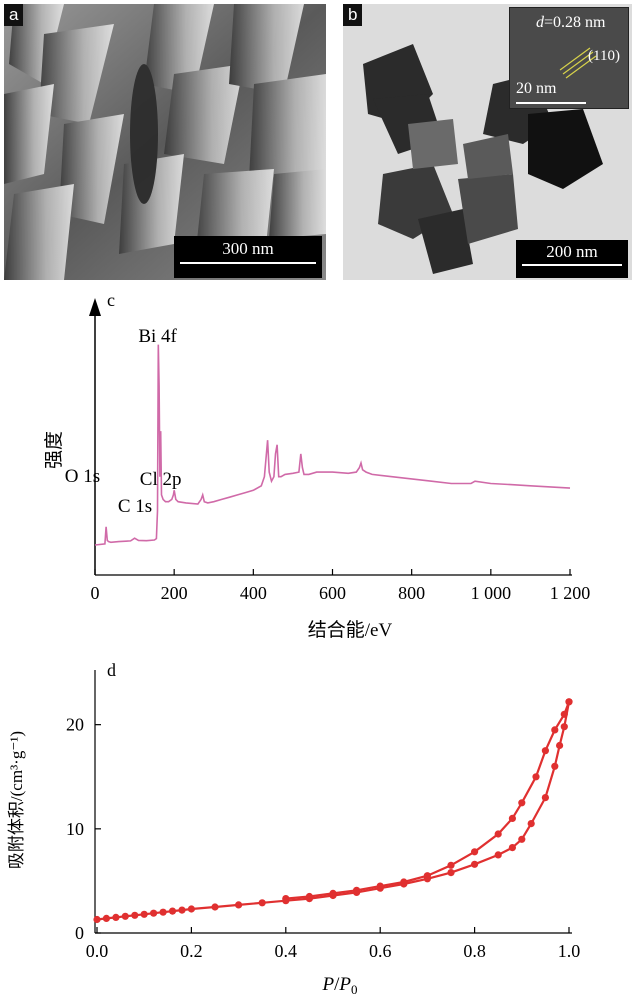 This screenshot has height=1000, width=636. What do you see at coordinates (97, 951) in the screenshot?
I see `d-x-tick-label: 0.0` at bounding box center [97, 951].